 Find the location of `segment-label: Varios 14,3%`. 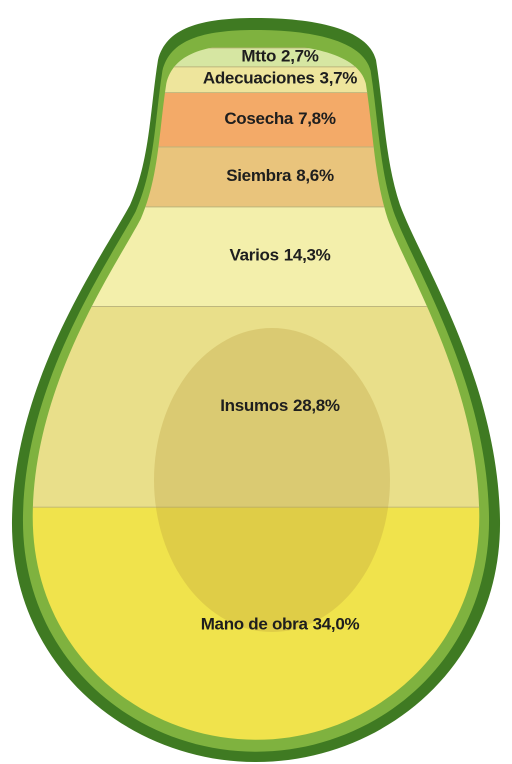

segment-label: Varios 14,3% is located at coordinates (280, 255).